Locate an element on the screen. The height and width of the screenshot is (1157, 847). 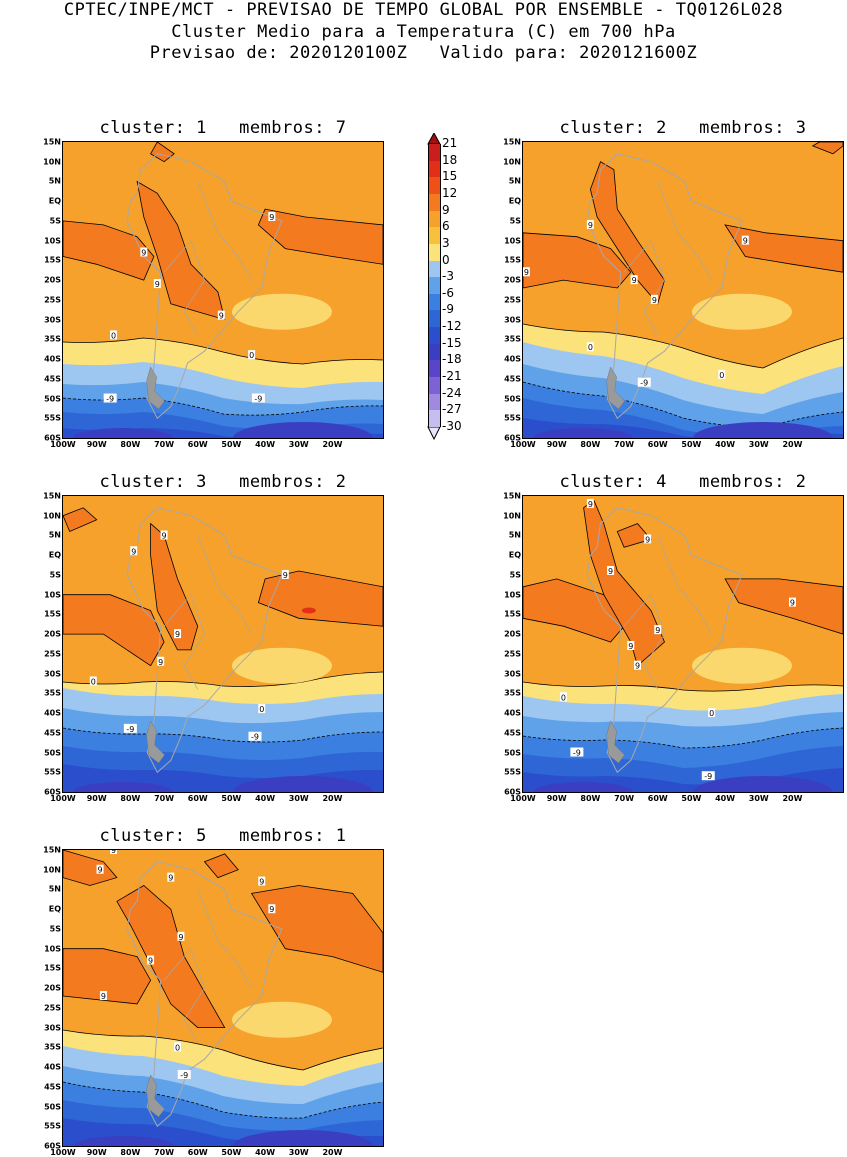
lon-tick-label: 80W is located at coordinates (130, 444).